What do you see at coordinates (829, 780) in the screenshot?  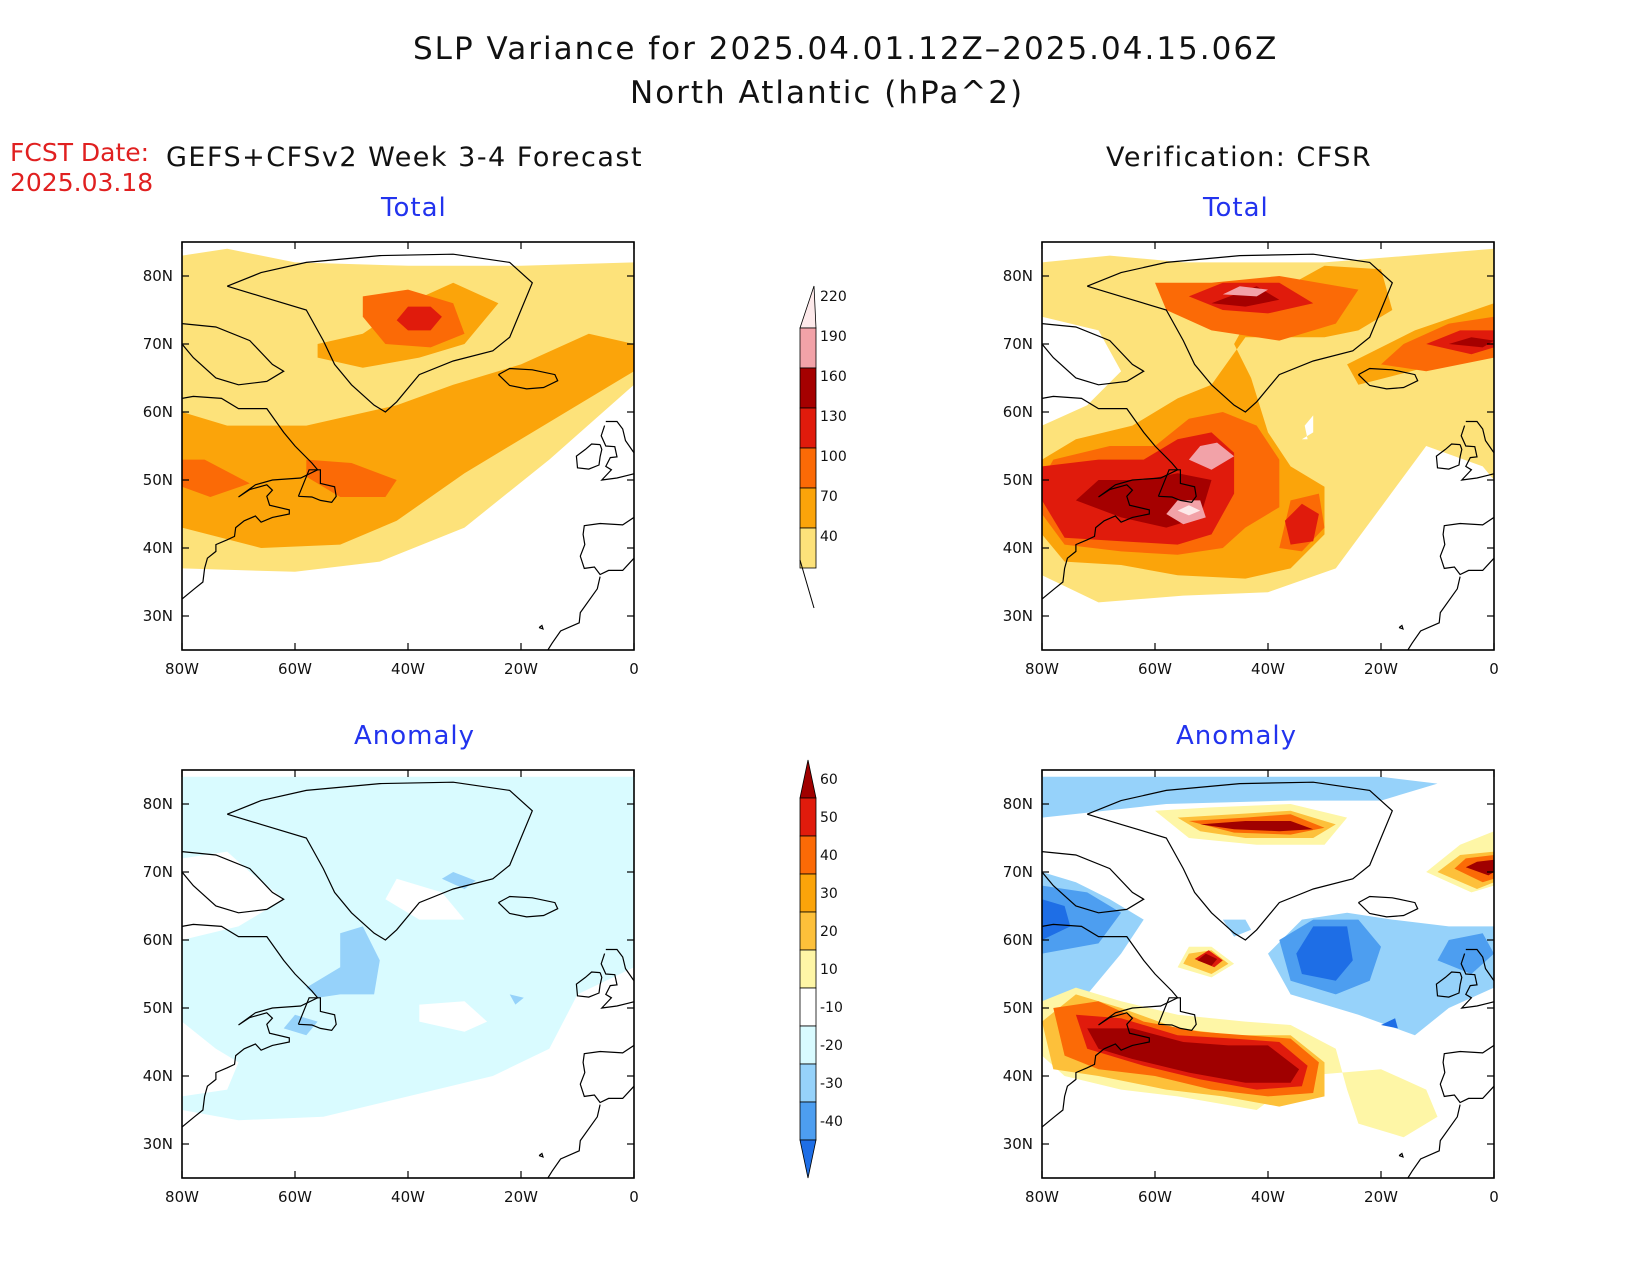 I see `colorbar-label: 60` at bounding box center [829, 780].